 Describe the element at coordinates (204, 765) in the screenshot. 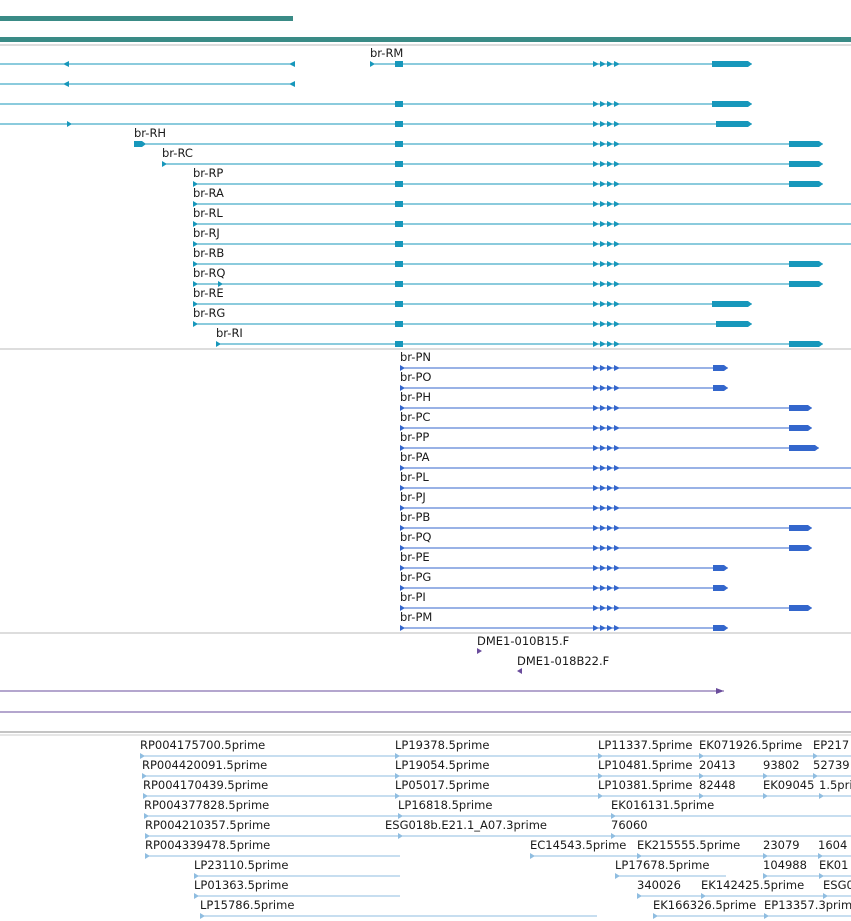

I see `est-label: RP004420091.5prime` at that location.